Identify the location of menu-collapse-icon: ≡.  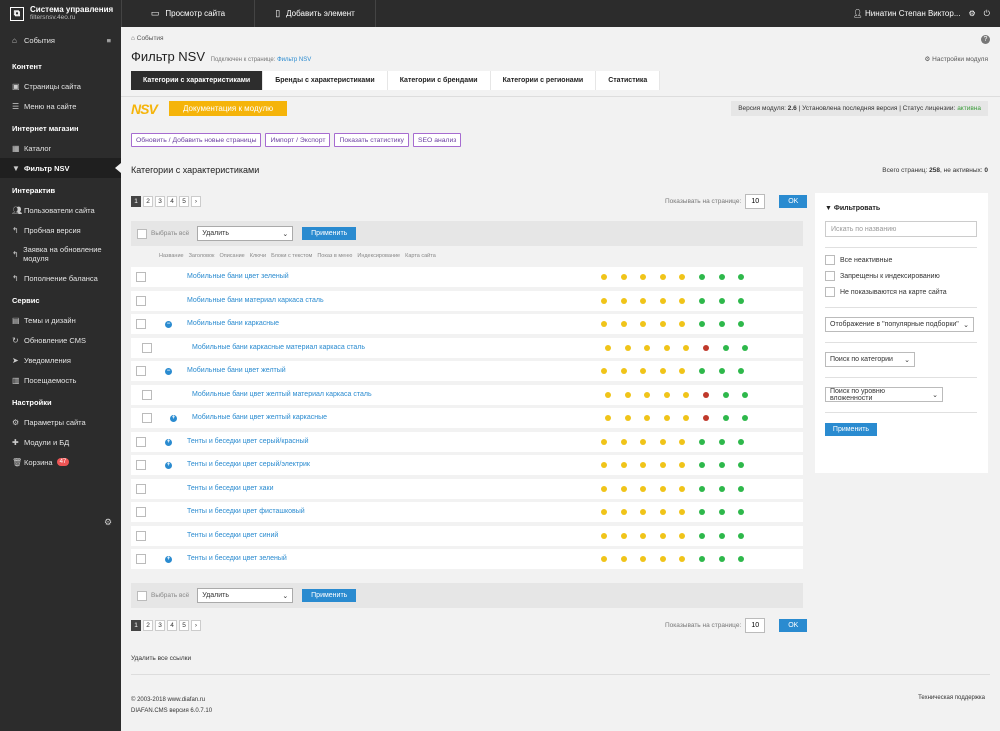
(108, 40).